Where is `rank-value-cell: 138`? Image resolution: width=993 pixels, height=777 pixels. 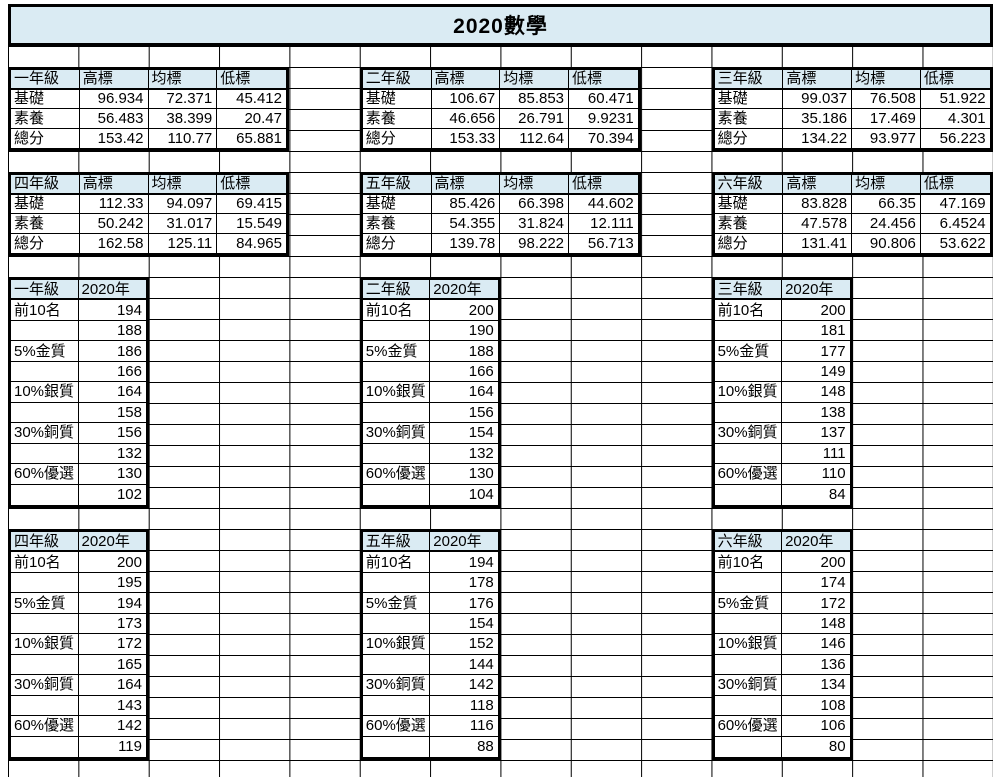
rank-value-cell: 138 is located at coordinates (816, 413).